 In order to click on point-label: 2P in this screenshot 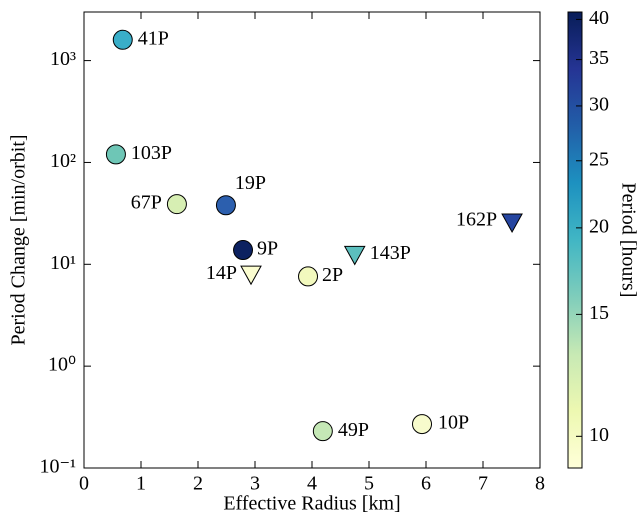, I will do `click(332, 275)`.